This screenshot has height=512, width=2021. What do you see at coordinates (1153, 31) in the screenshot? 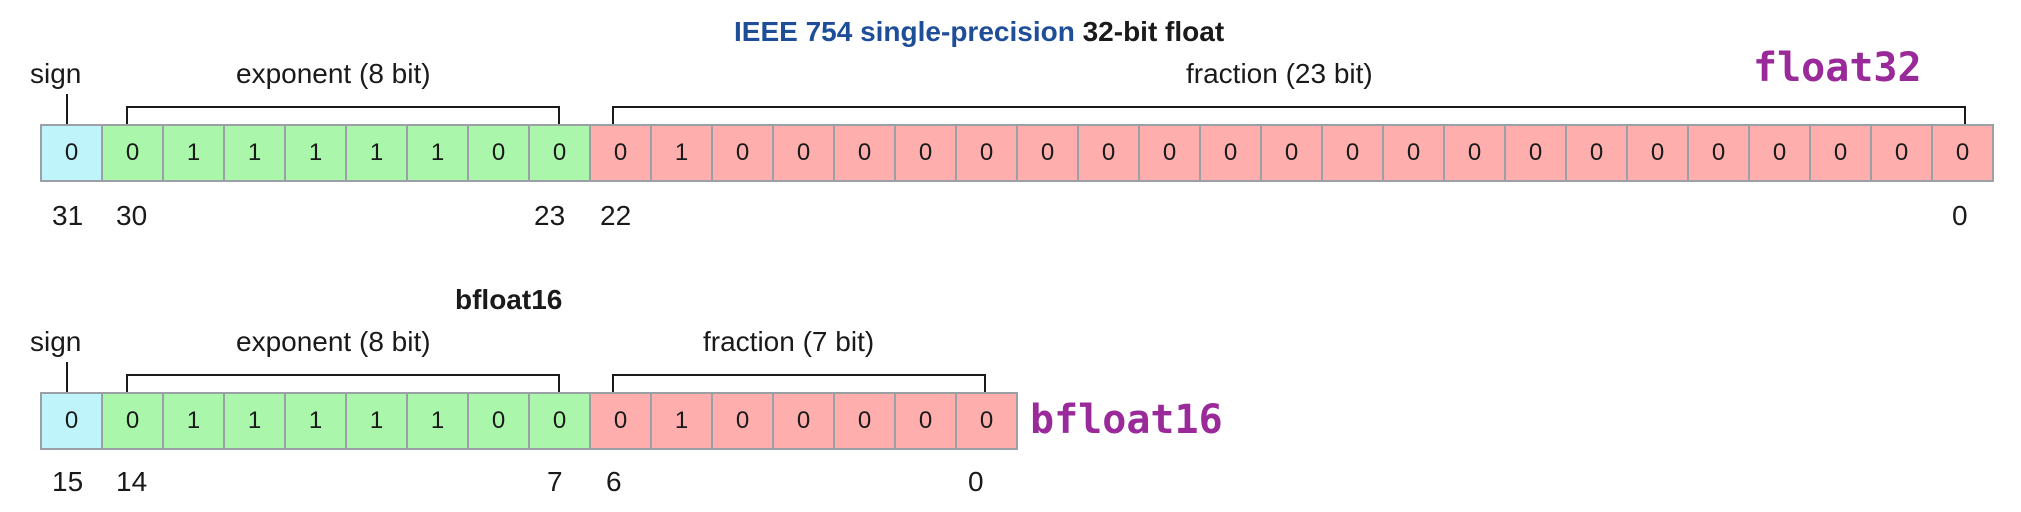
I see `title-rest: 32-bit float` at bounding box center [1153, 31].